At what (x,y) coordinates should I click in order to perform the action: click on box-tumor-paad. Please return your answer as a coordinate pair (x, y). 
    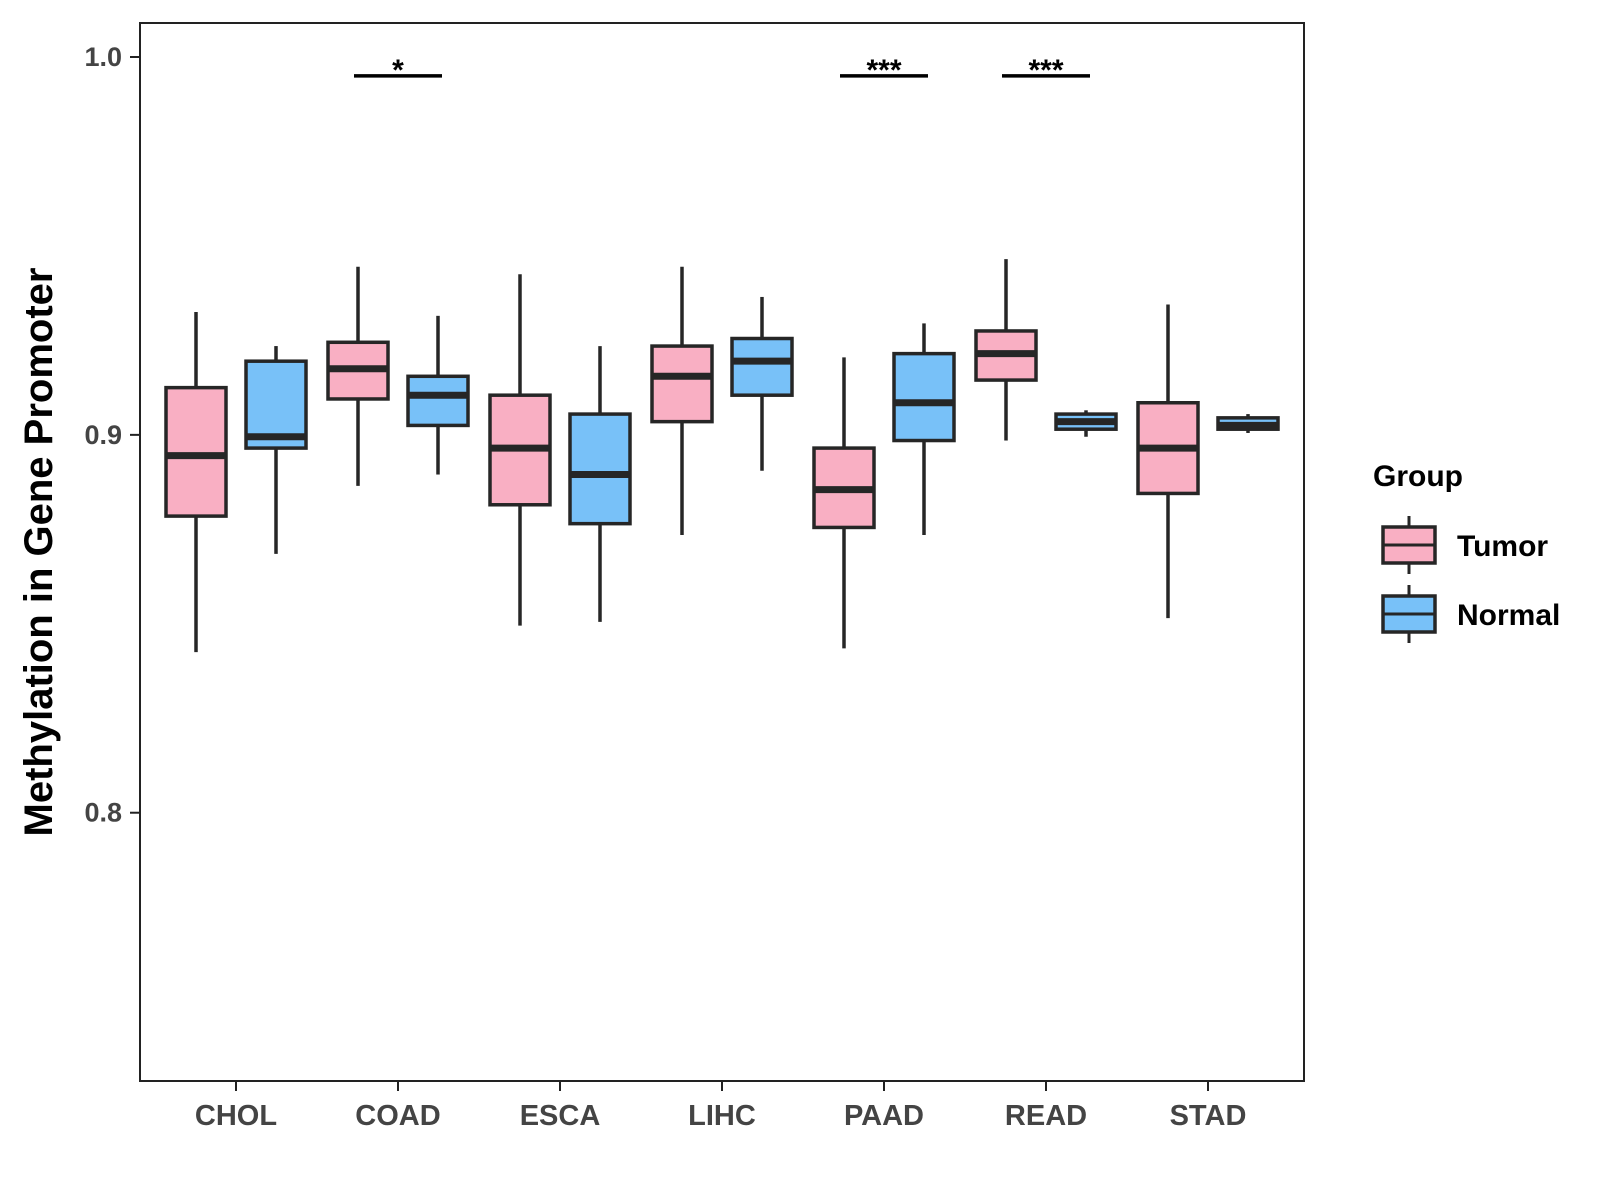
    Looking at the image, I should click on (844, 503).